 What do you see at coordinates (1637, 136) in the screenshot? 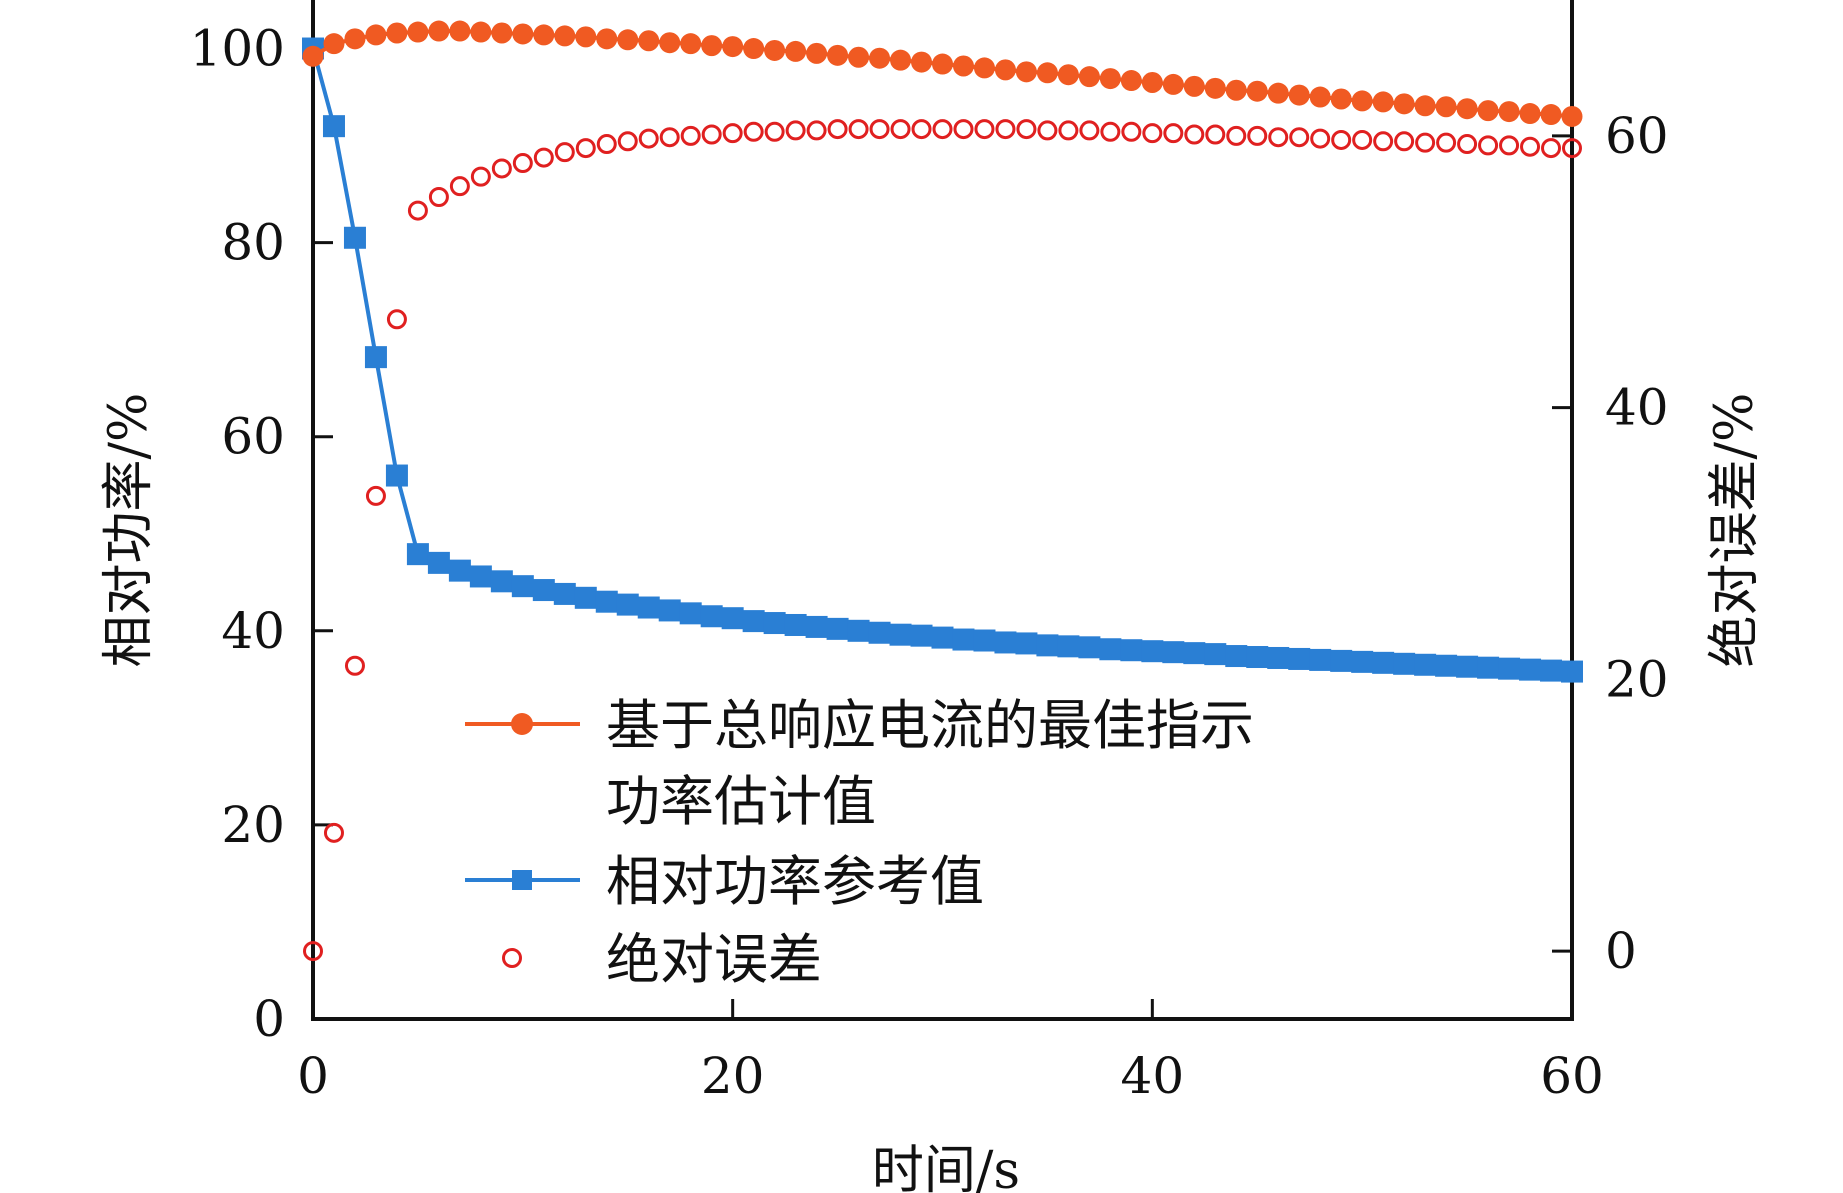
I see `y2-tick-label: 60` at bounding box center [1637, 136].